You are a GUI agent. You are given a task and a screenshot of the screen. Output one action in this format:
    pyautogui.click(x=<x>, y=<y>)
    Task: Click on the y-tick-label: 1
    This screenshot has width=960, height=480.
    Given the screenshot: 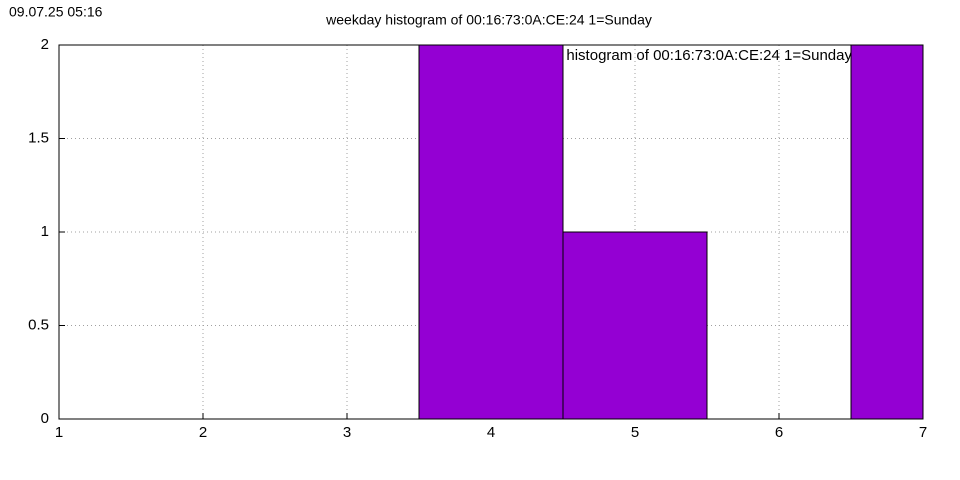 What is the action you would take?
    pyautogui.click(x=45, y=231)
    